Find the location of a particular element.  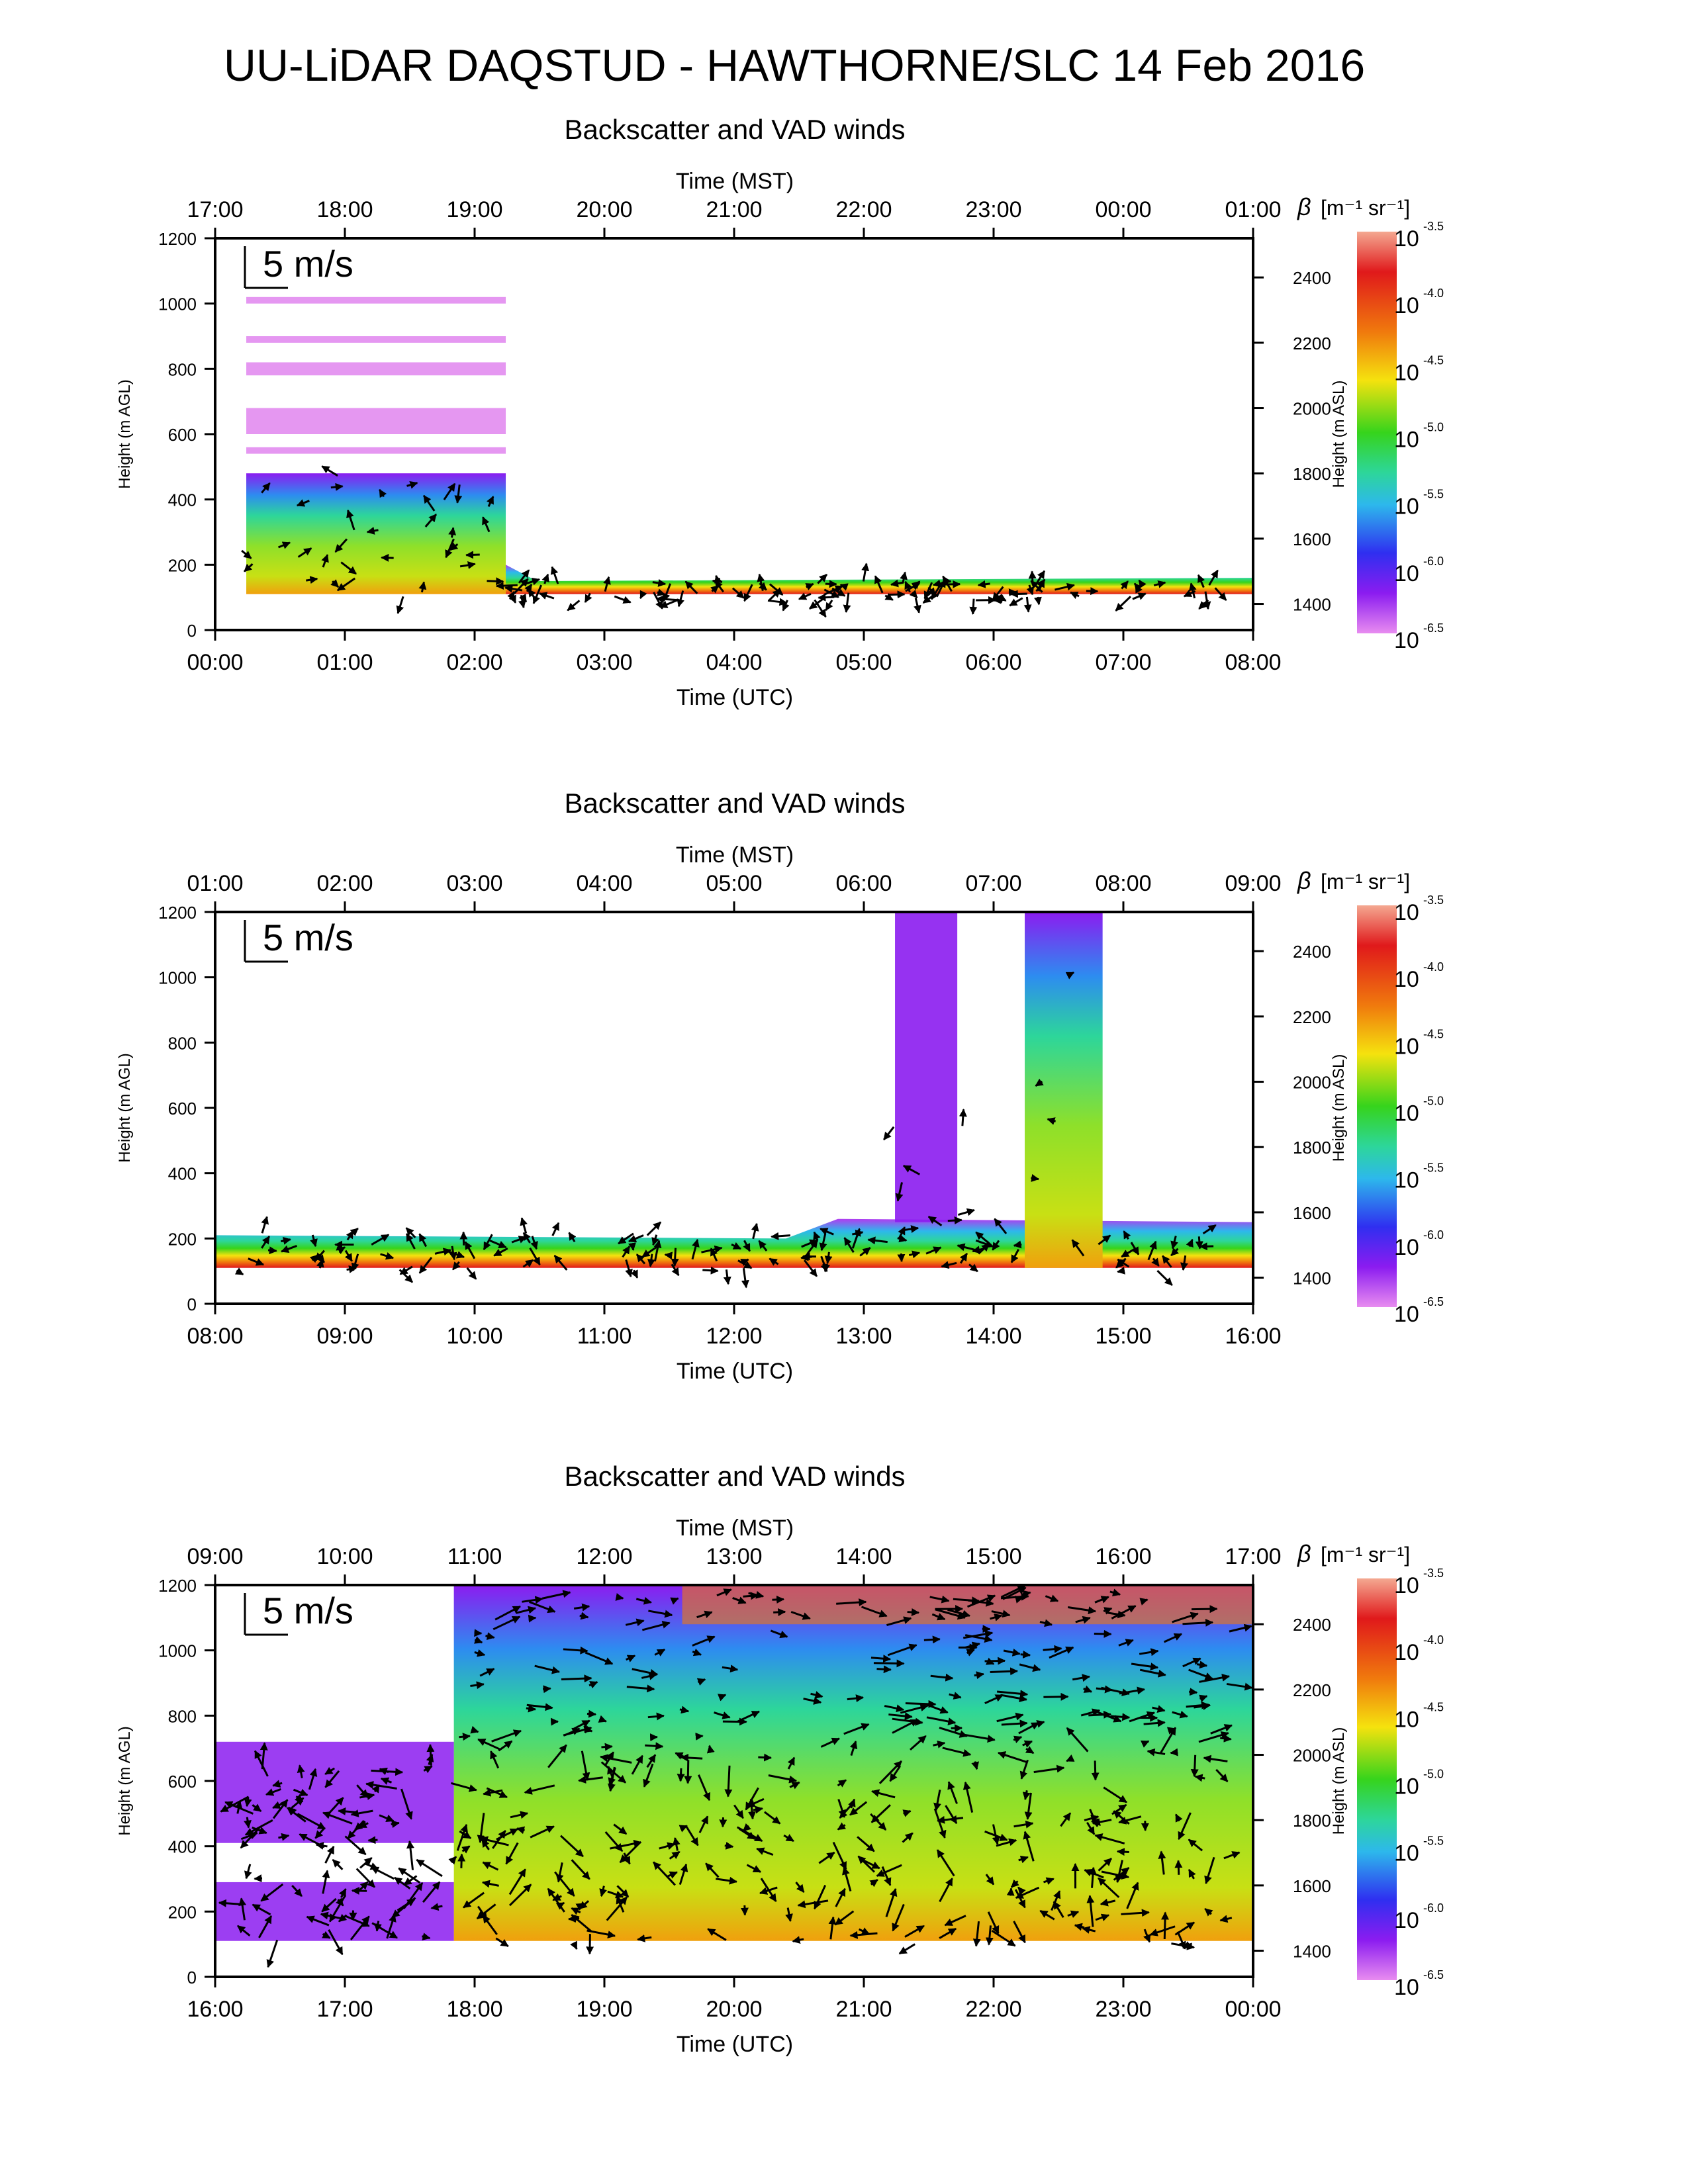

panel-title: Backscatter and VAD winds is located at coordinates (734, 129).